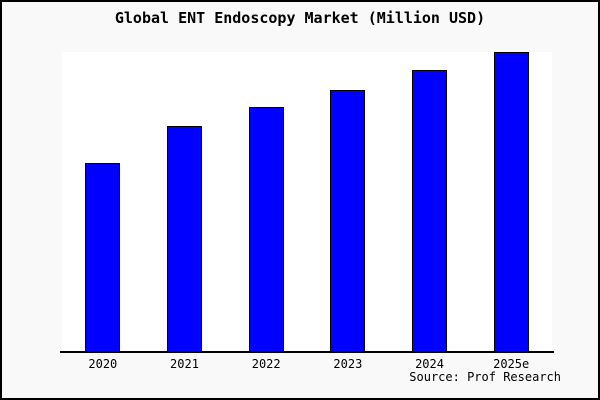  I want to click on x-tick-label-2021: 2021, so click(184, 364).